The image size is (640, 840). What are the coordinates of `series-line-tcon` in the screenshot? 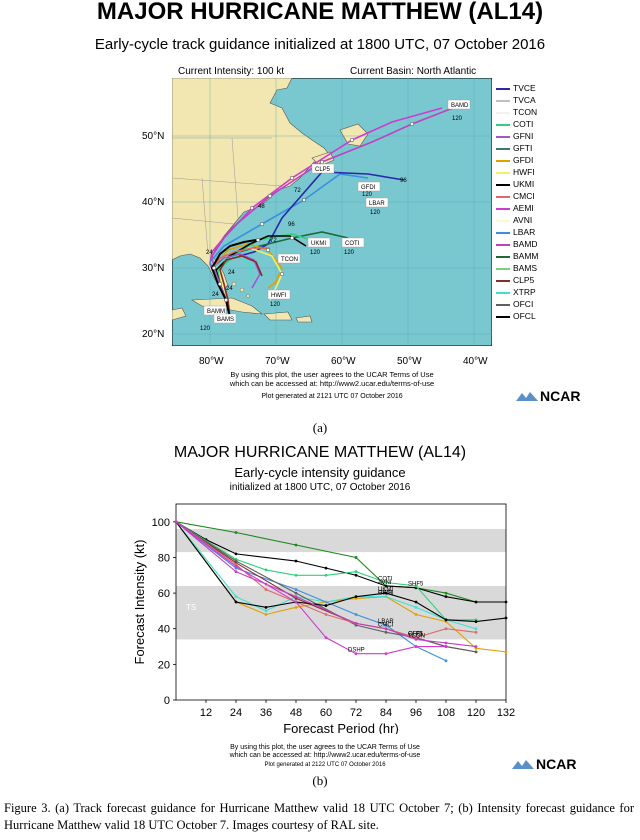 It's located at (326, 584).